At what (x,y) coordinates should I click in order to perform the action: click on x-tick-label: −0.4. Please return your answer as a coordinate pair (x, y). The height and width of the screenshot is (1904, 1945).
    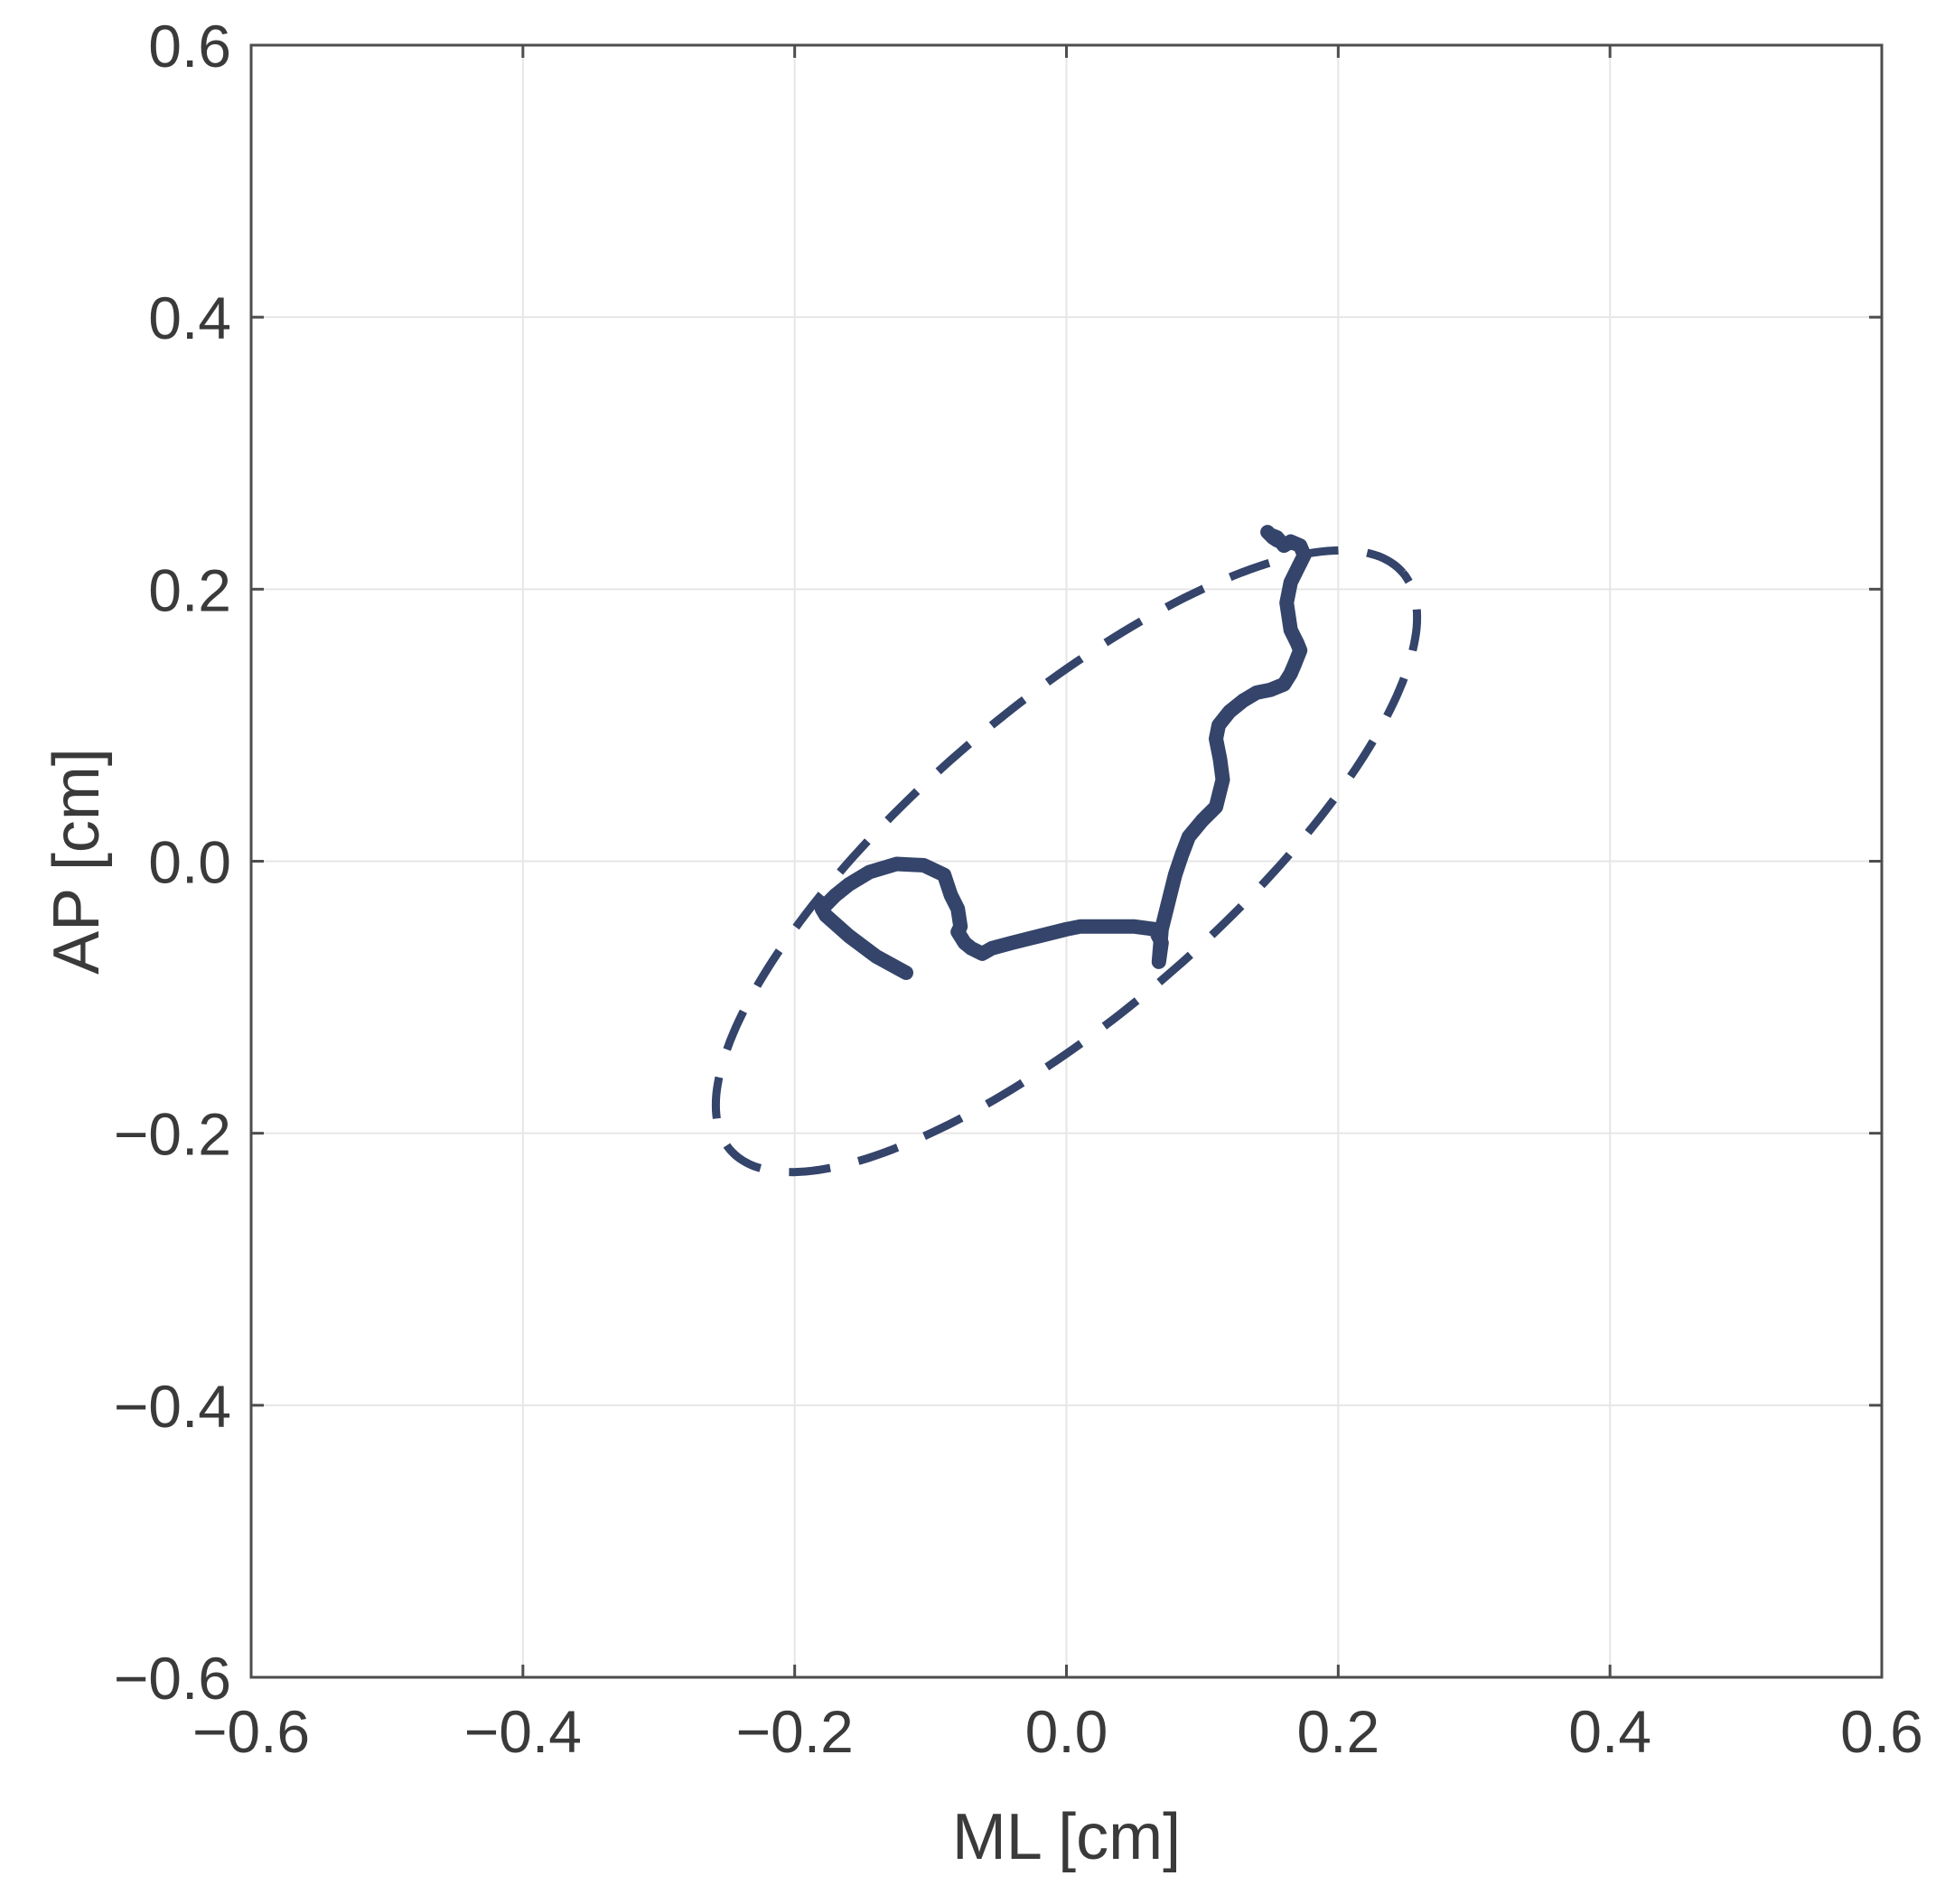
    Looking at the image, I should click on (523, 1732).